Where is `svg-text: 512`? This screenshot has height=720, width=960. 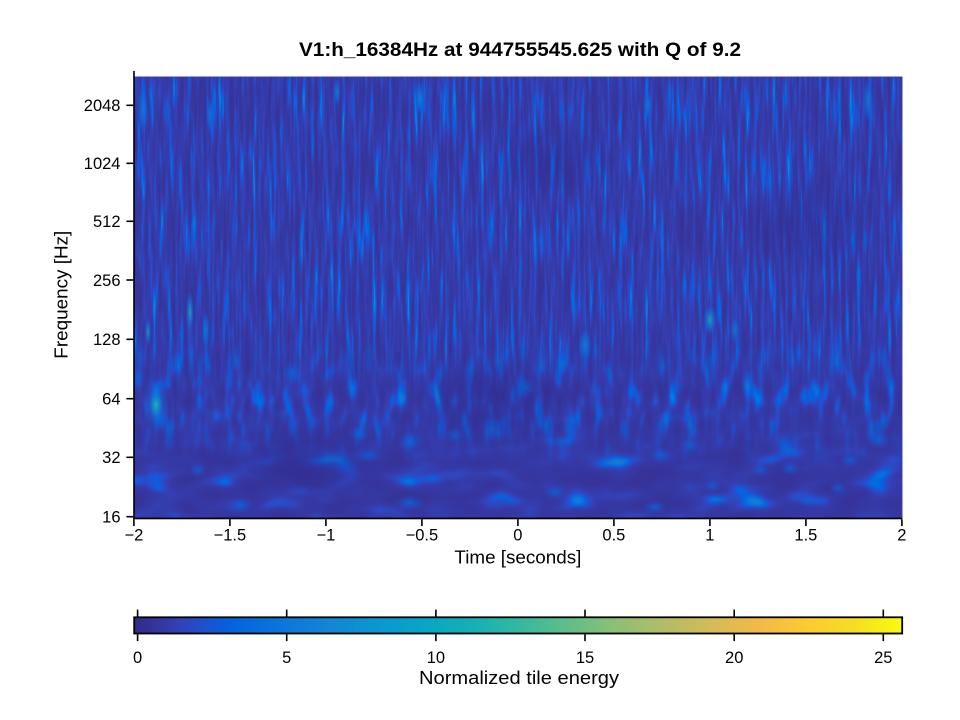 svg-text: 512 is located at coordinates (107, 222).